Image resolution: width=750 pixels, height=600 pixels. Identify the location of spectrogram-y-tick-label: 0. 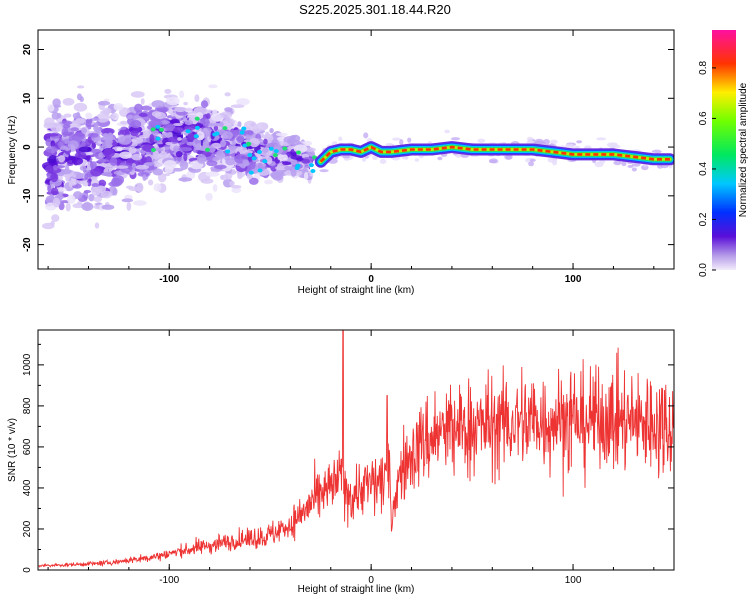
(27, 147).